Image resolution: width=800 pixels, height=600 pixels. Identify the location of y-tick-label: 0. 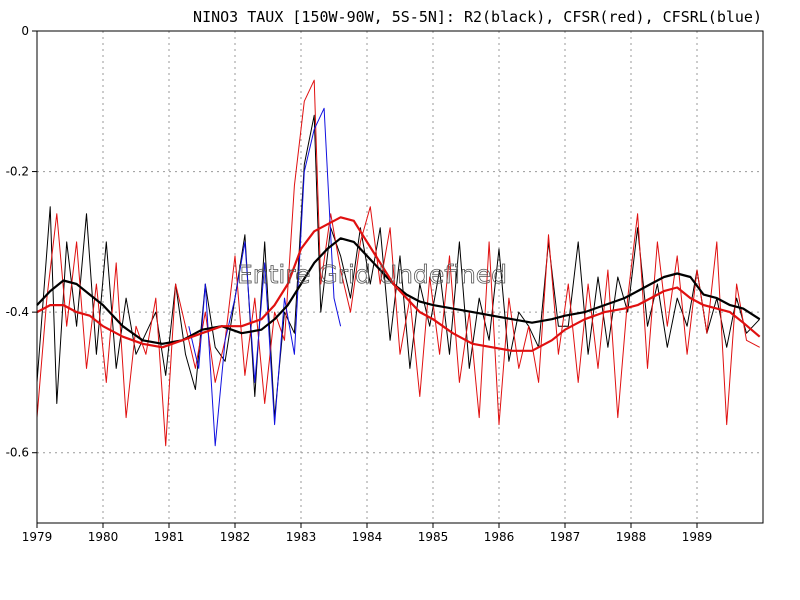
(25, 31).